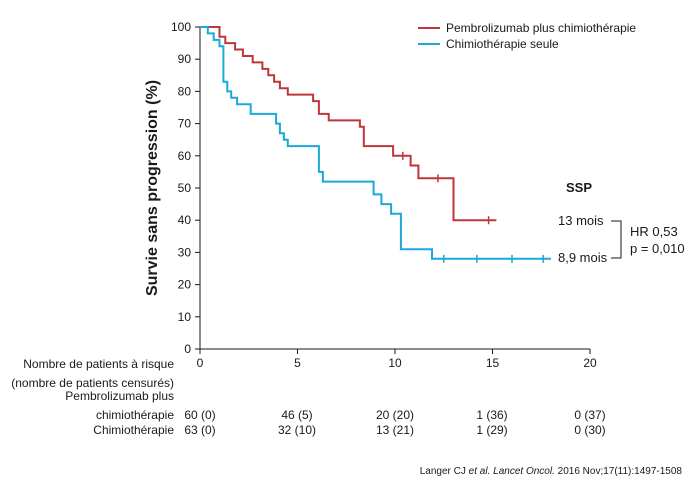  What do you see at coordinates (185, 156) in the screenshot?
I see `y-tick-label: 60` at bounding box center [185, 156].